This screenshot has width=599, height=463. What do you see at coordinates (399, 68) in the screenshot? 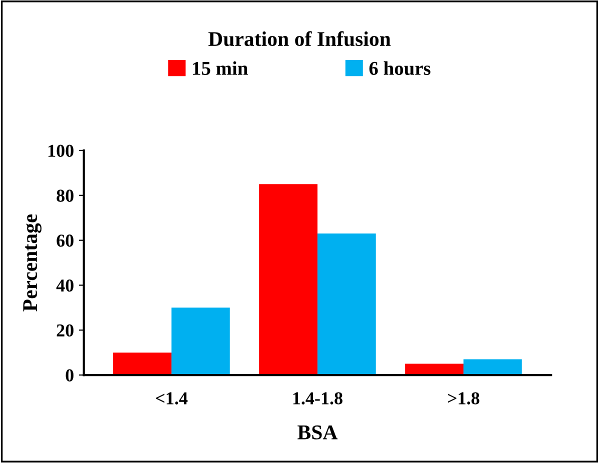
I see `legend-label: 6 hours` at bounding box center [399, 68].